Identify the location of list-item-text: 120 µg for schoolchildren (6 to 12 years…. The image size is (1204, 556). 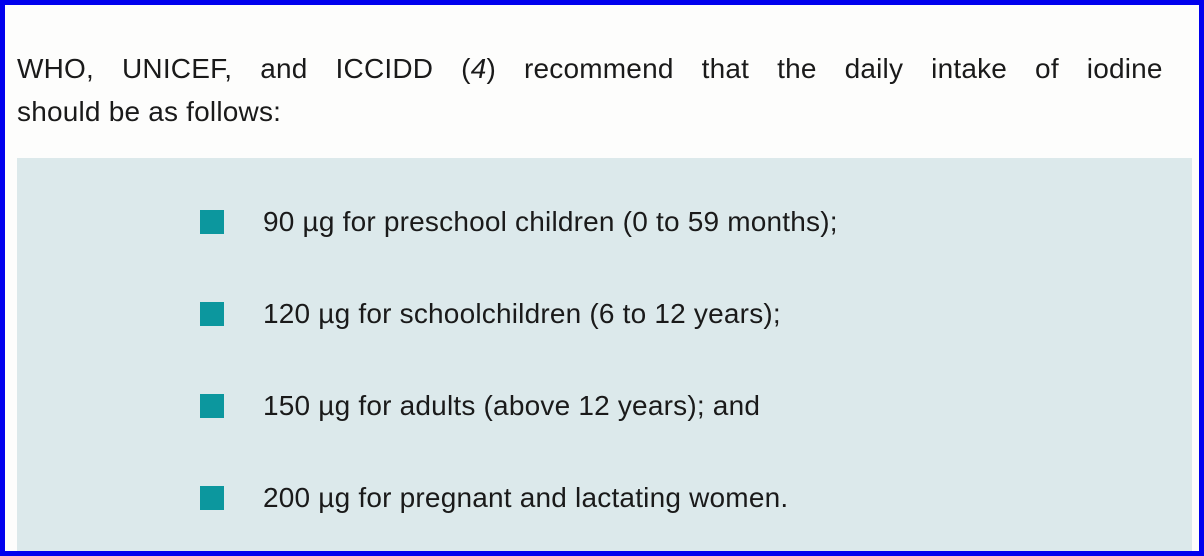
(522, 313).